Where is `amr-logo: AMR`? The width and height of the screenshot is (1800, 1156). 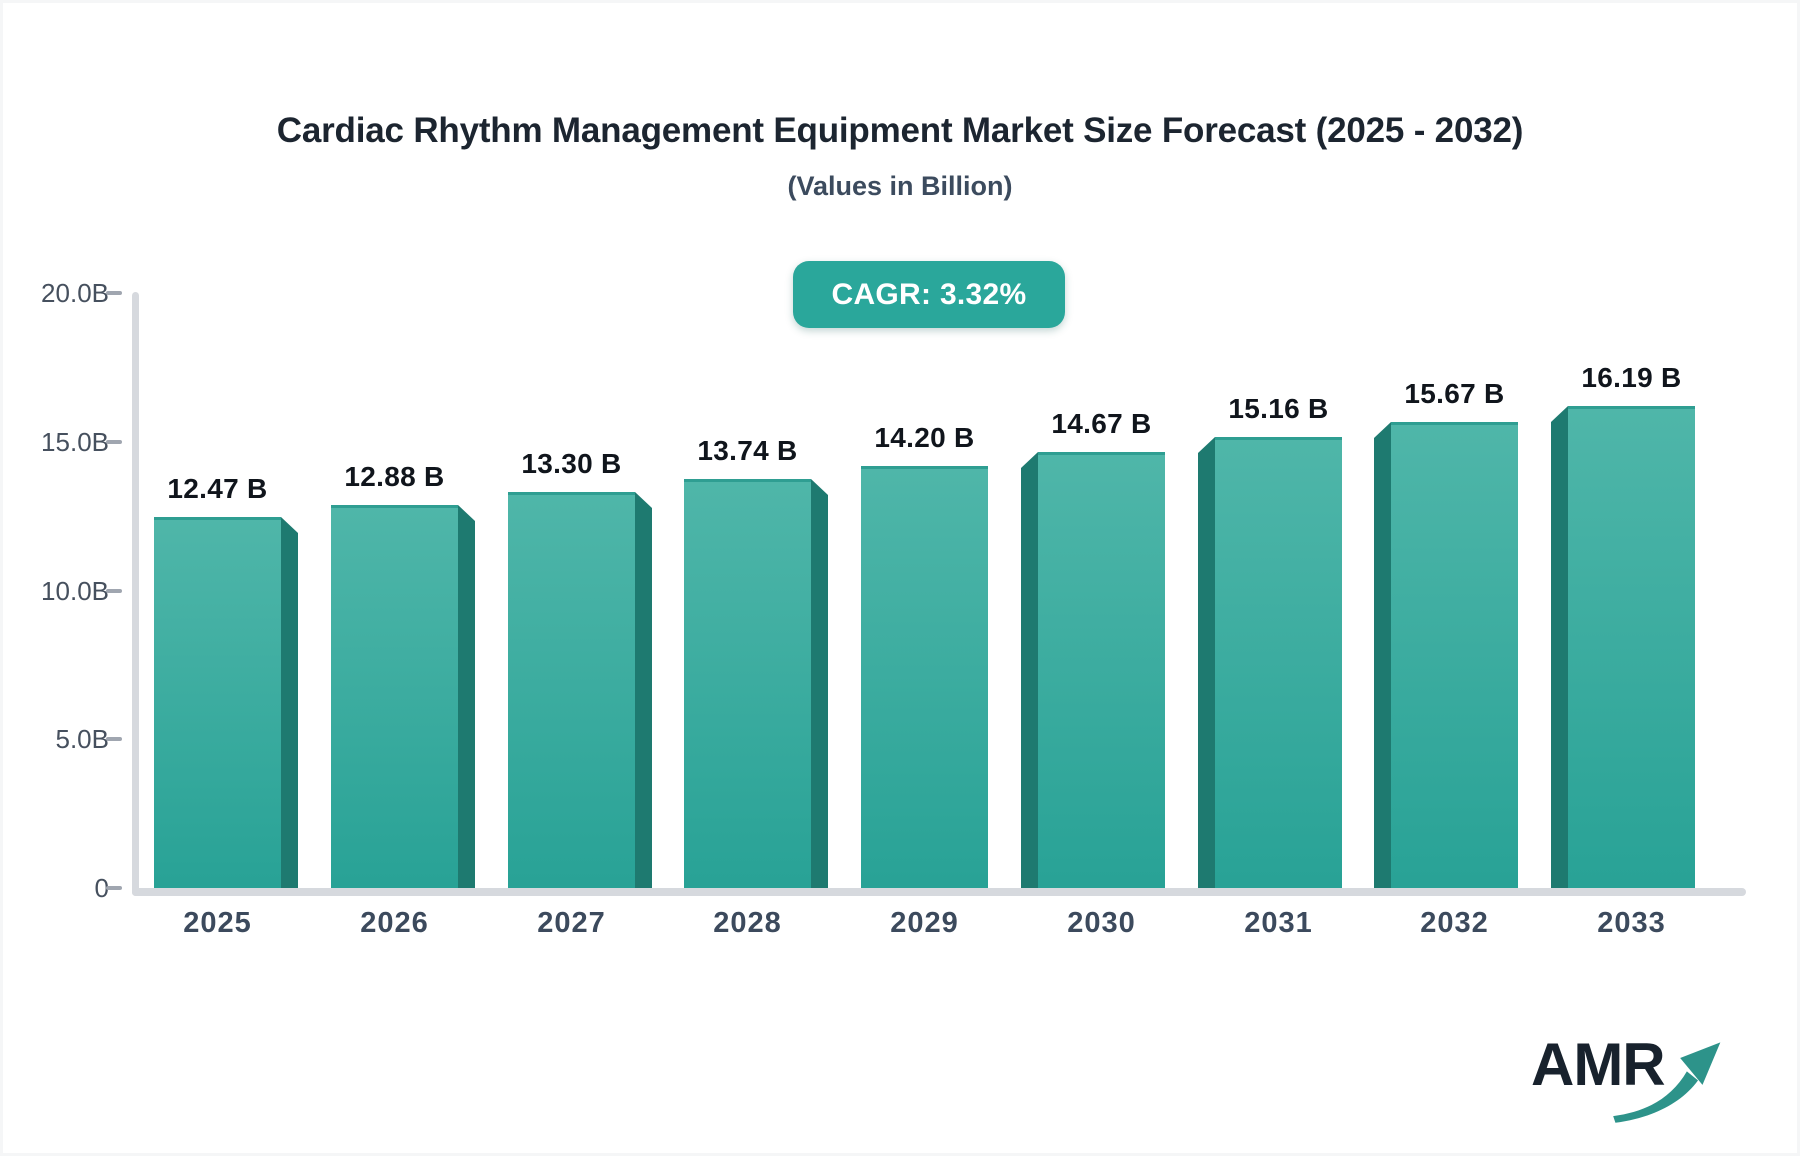 amr-logo: AMR is located at coordinates (1626, 1080).